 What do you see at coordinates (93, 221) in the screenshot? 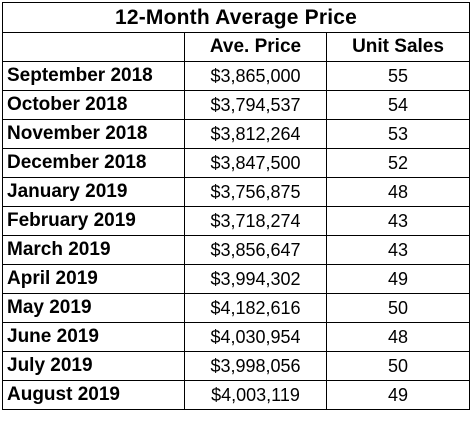
I see `month-cell: February 2019` at bounding box center [93, 221].